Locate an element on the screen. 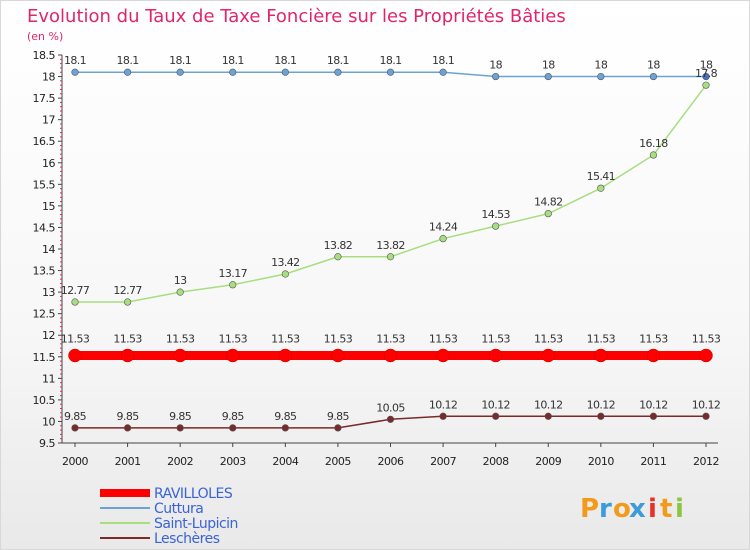 The width and height of the screenshot is (750, 550). legend-swatch-ravilloles is located at coordinates (125, 493).